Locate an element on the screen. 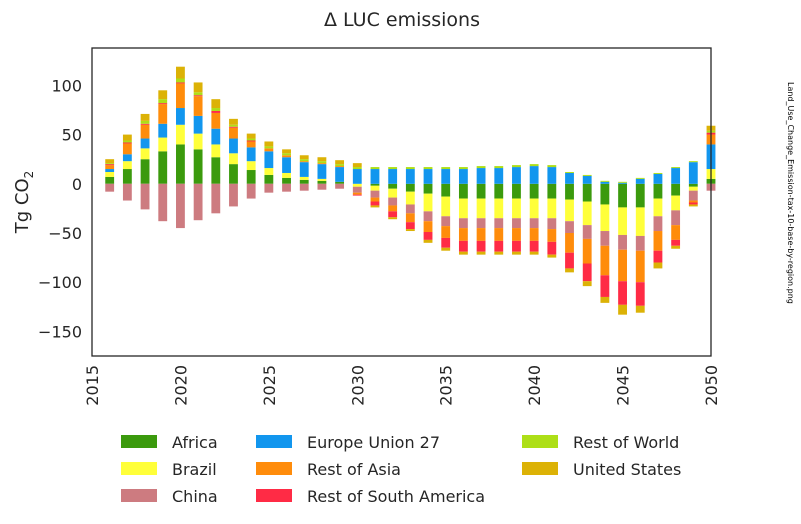 The height and width of the screenshot is (524, 801). legend-label: United States is located at coordinates (627, 469).